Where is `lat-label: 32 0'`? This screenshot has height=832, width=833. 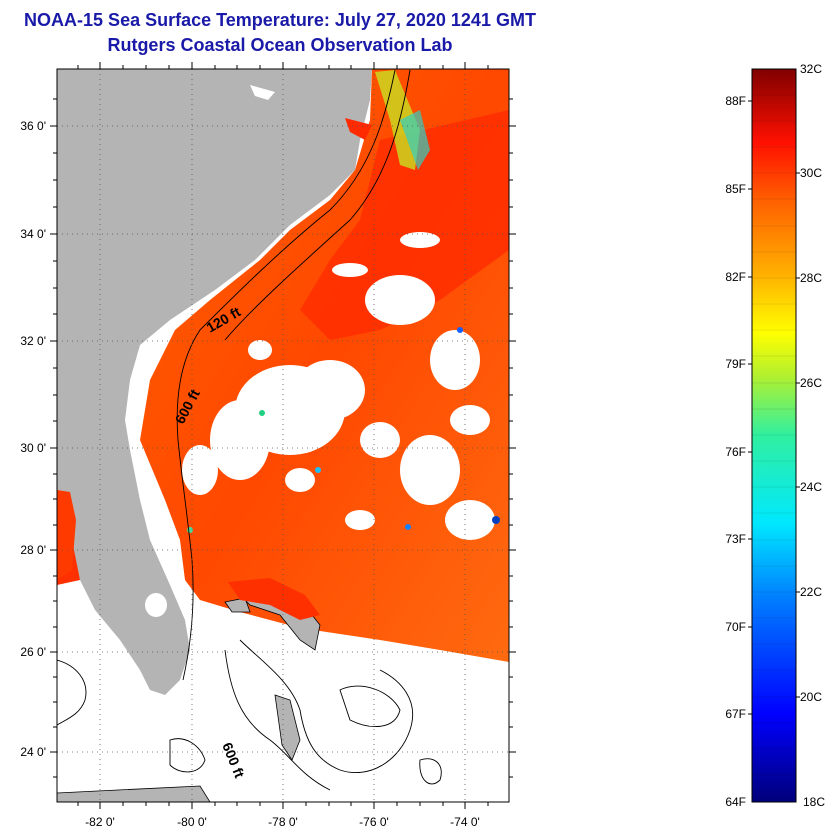
lat-label: 32 0' is located at coordinates (33, 341).